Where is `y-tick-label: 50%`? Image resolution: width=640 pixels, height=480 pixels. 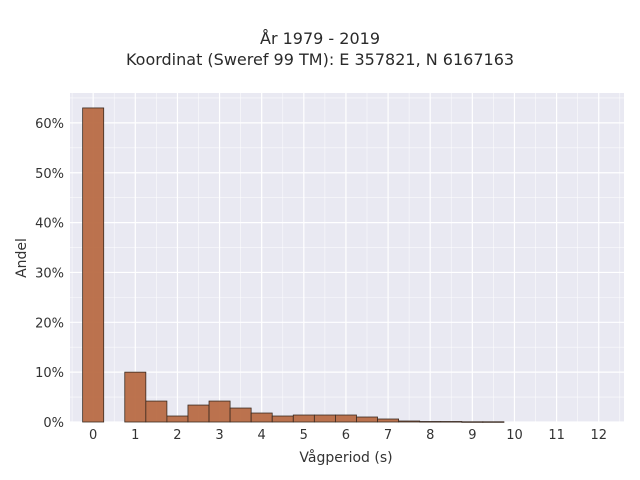 y-tick-label: 50% is located at coordinates (49, 174).